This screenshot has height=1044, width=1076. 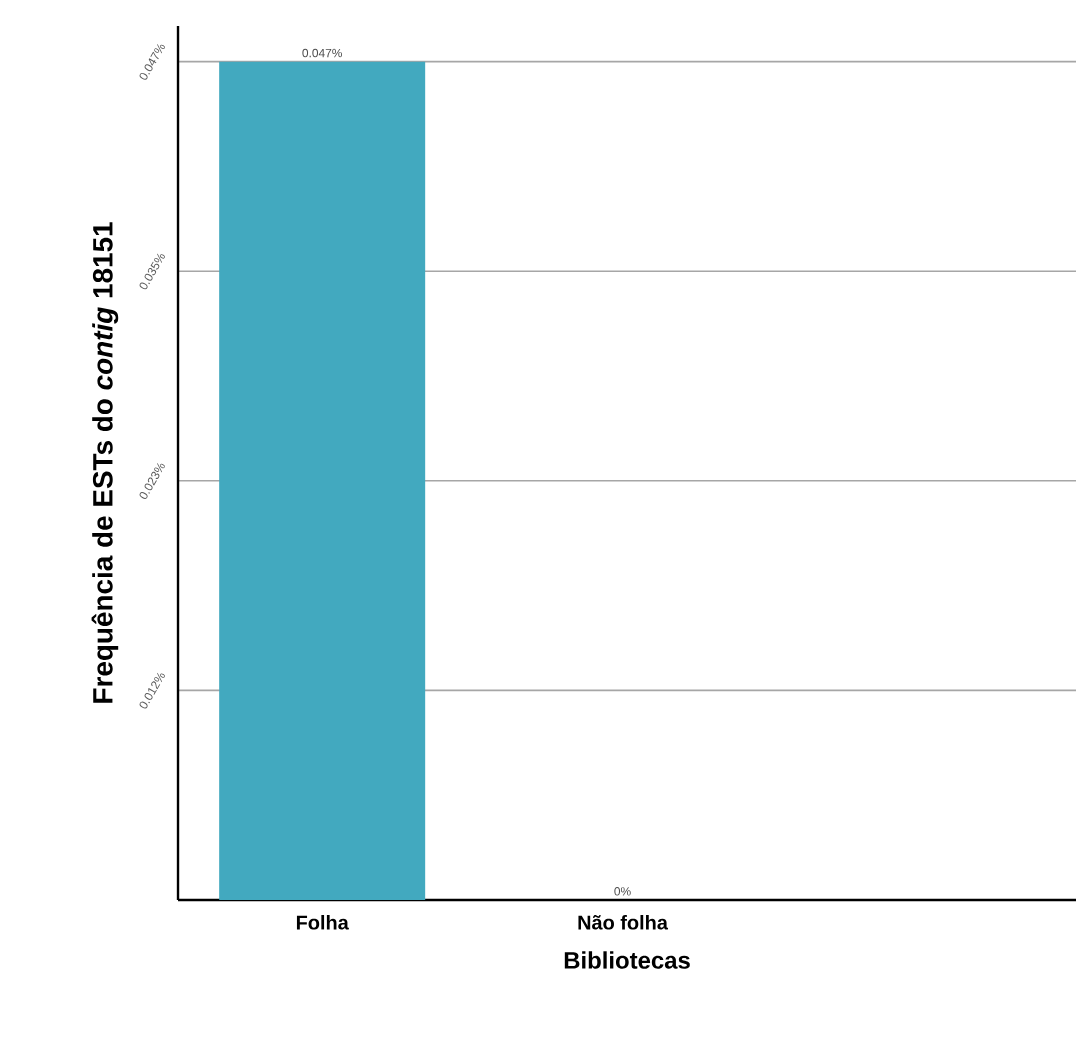 I want to click on x-axis-title: Bibliotecas, so click(x=627, y=960).